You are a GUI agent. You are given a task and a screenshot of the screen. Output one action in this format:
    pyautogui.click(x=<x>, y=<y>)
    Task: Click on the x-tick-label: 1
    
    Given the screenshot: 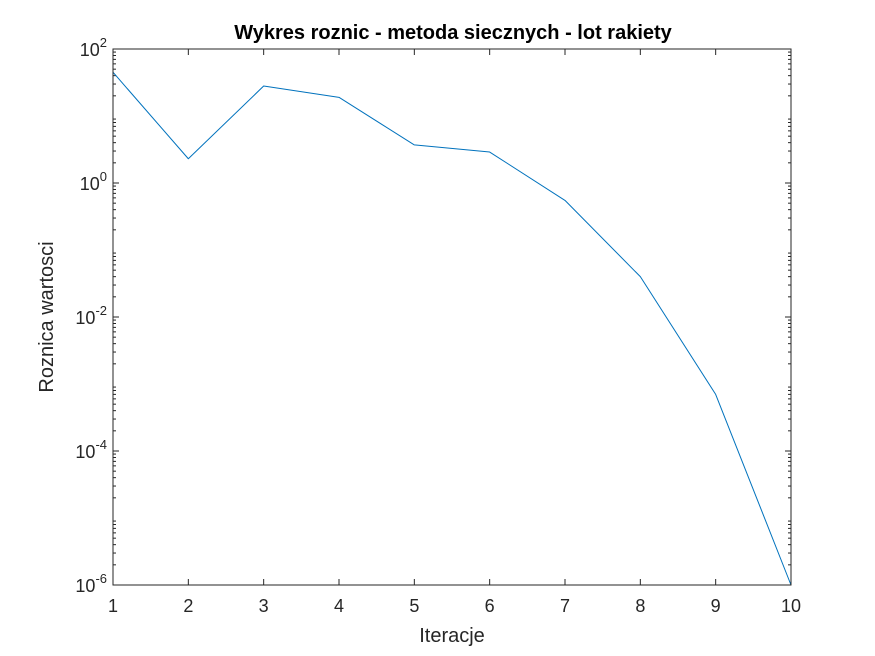 What is the action you would take?
    pyautogui.click(x=113, y=606)
    